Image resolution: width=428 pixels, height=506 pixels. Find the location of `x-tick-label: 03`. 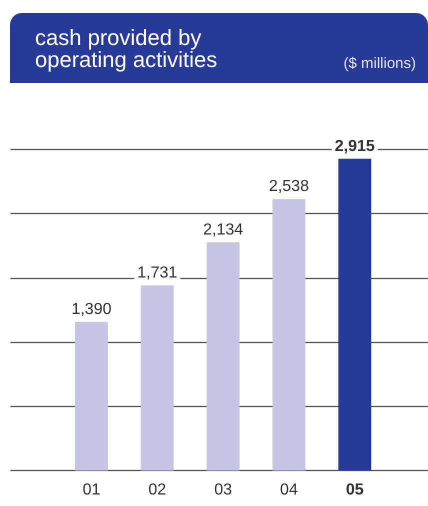

x-tick-label: 03 is located at coordinates (223, 490).